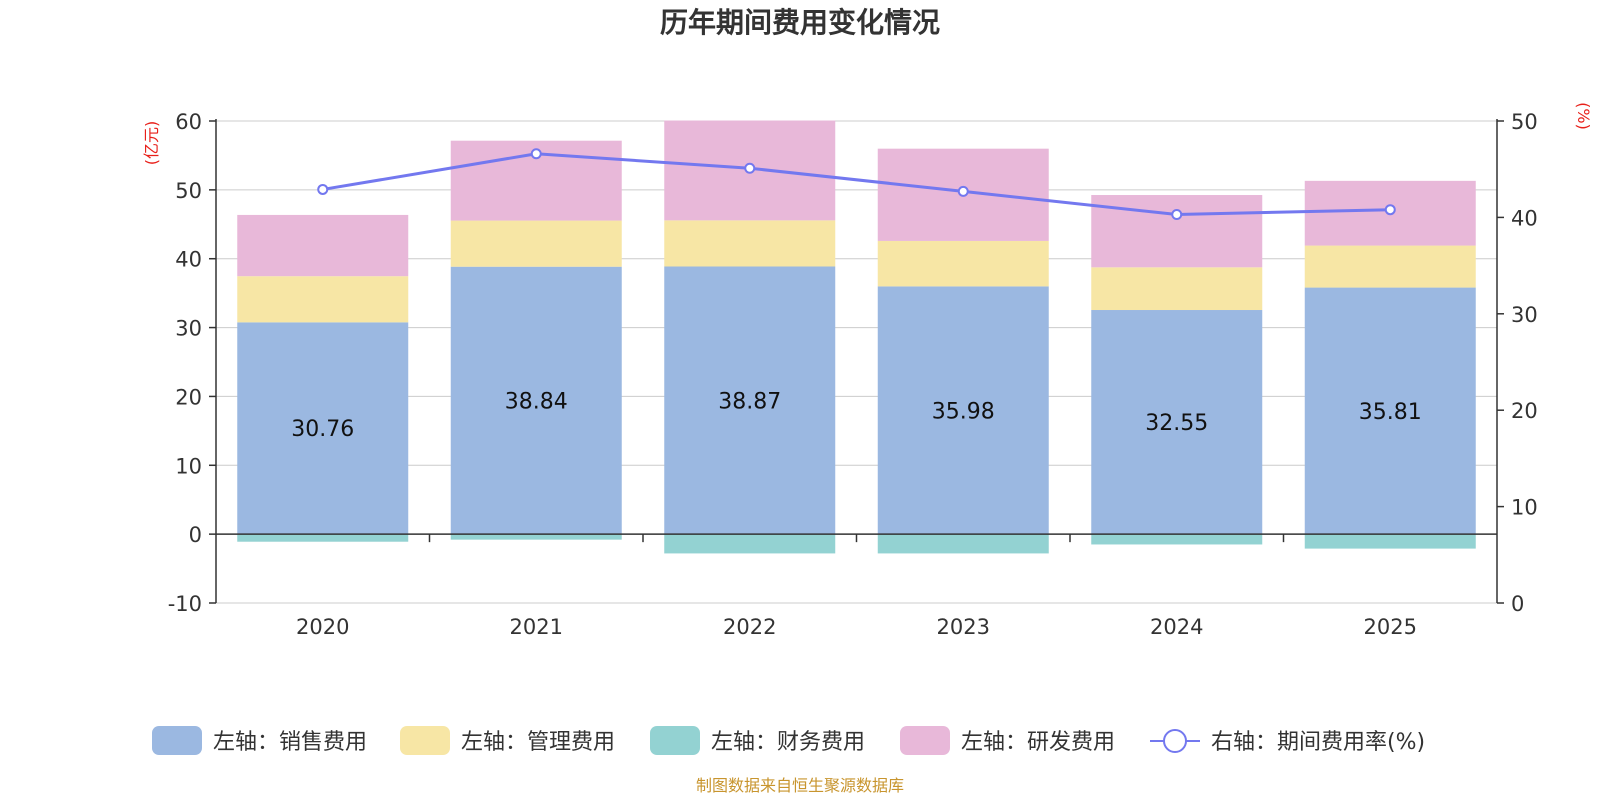 This screenshot has height=800, width=1600. I want to click on legend-label-3: 左轴：财务费用, so click(788, 742).